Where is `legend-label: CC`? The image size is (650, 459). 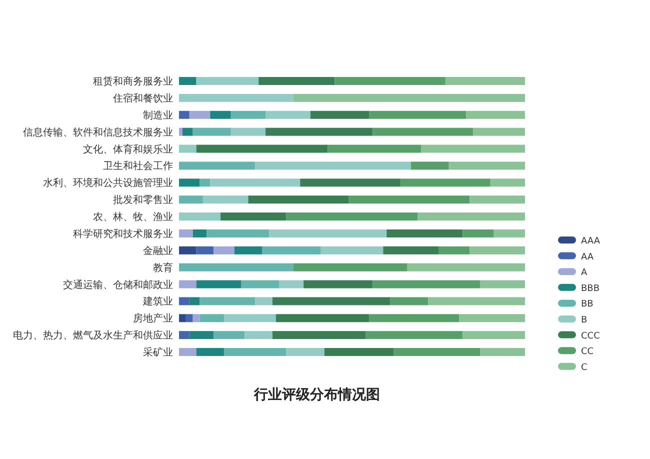 legend-label: CC is located at coordinates (587, 352).